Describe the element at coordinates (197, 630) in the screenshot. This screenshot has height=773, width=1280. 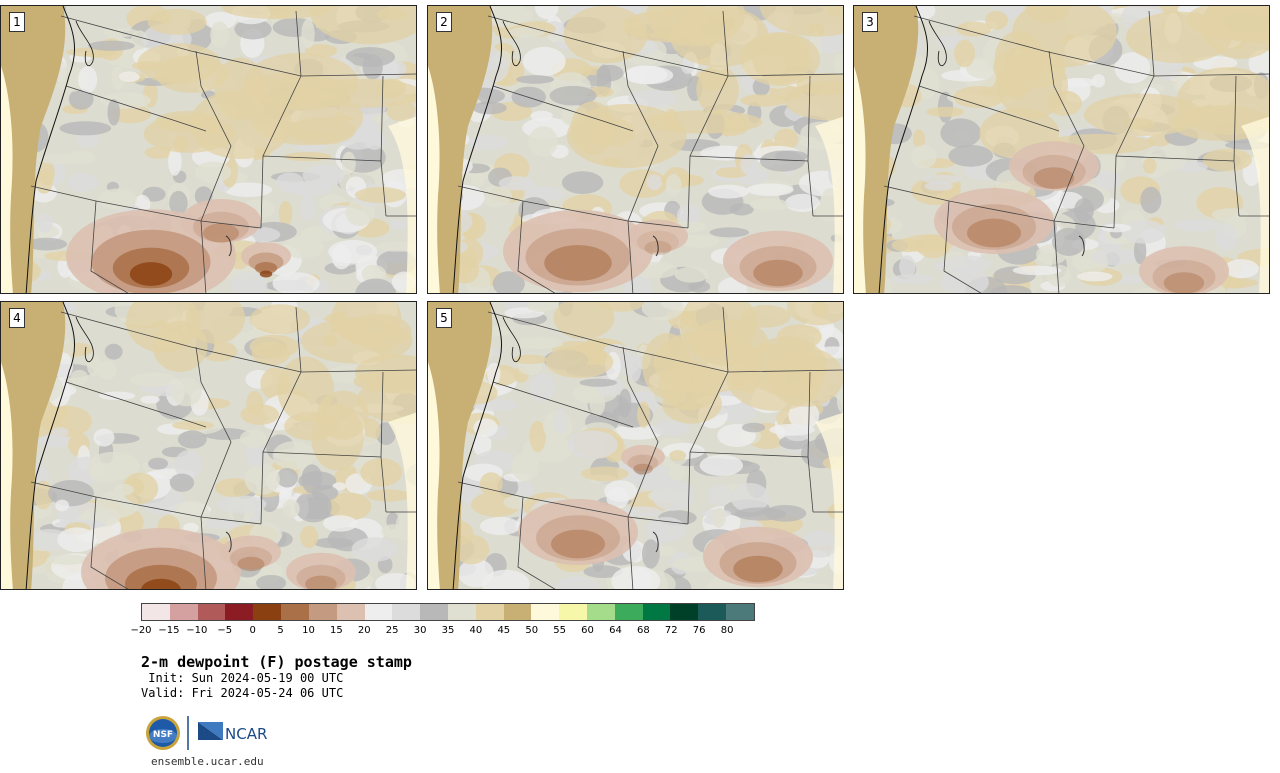
I see `colorbar-tick: −10` at that location.